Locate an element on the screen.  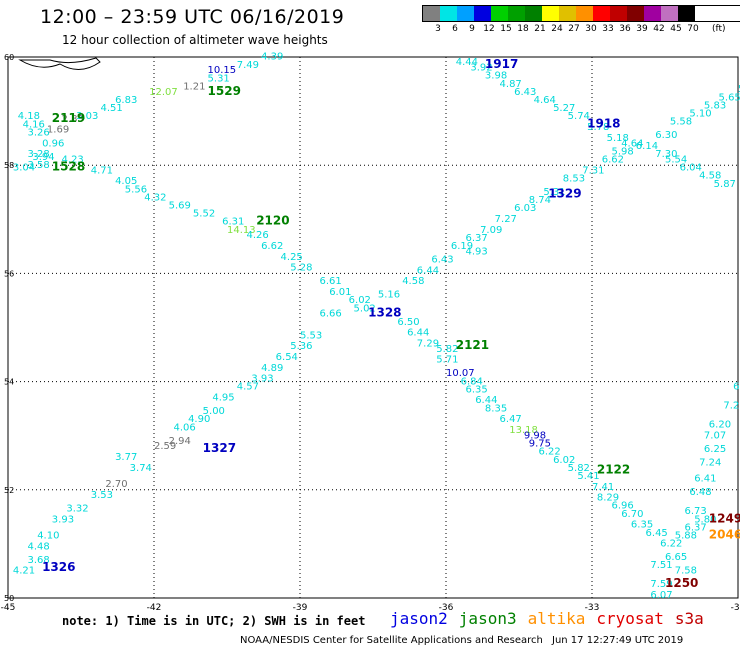
wave-height-reading: 3.28 is located at coordinates (38, 154).